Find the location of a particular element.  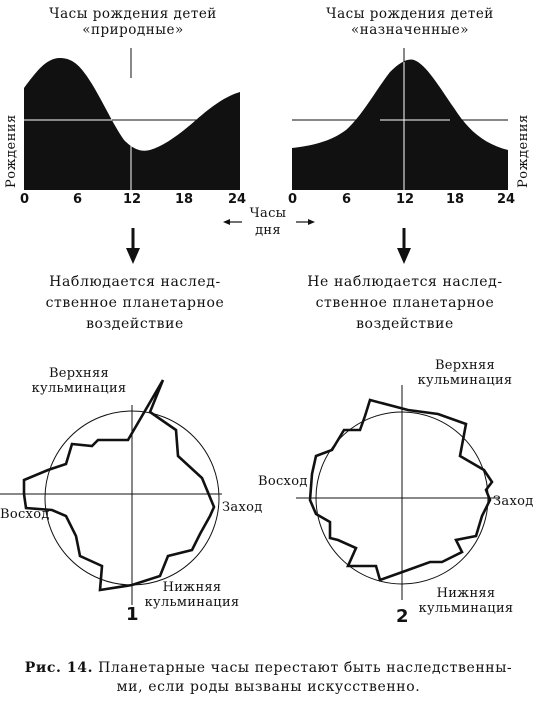

x-axis-label: Часы дня is located at coordinates (268, 222).